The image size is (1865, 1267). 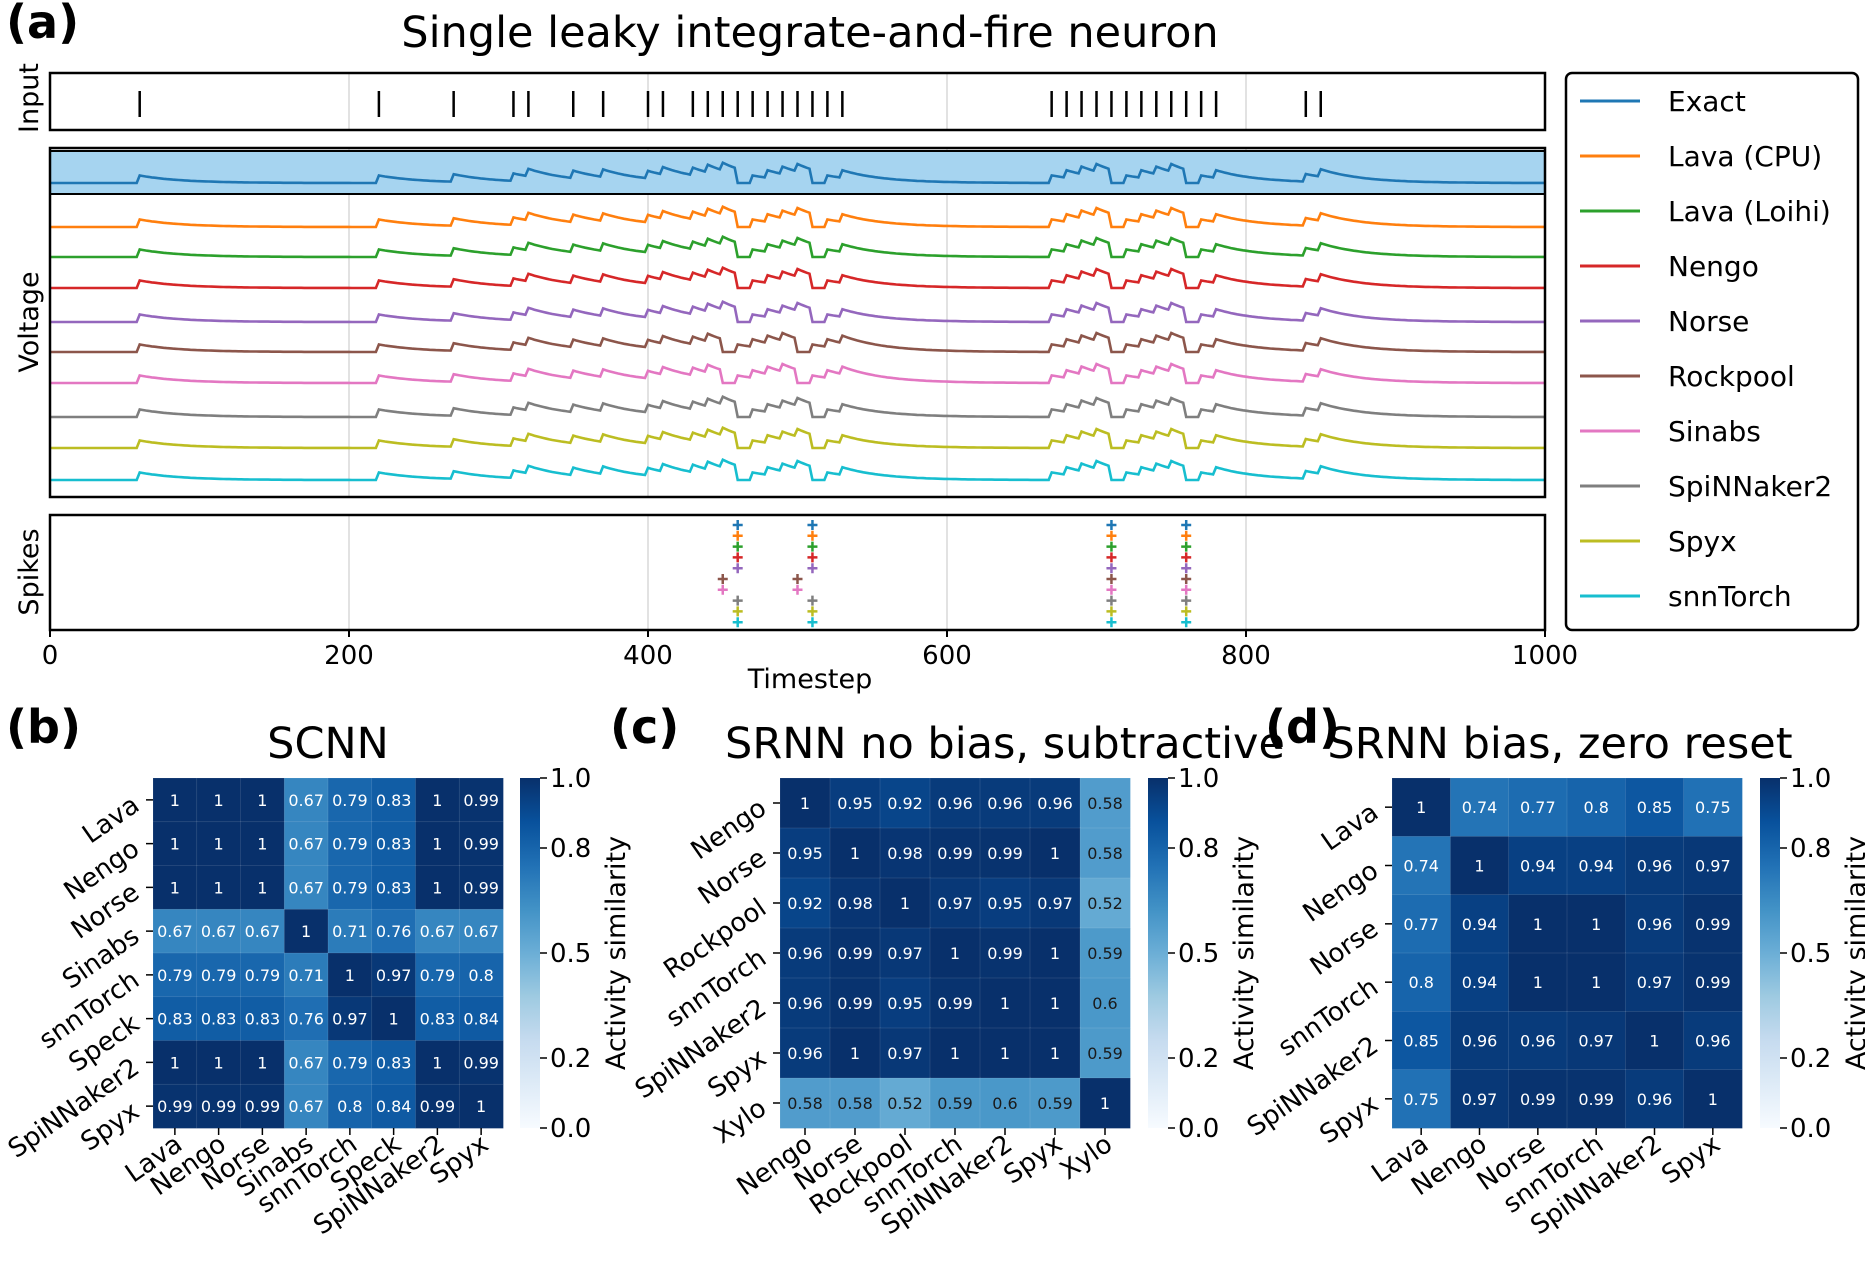 I want to click on spike-marker-sinabs, so click(x=722, y=589).